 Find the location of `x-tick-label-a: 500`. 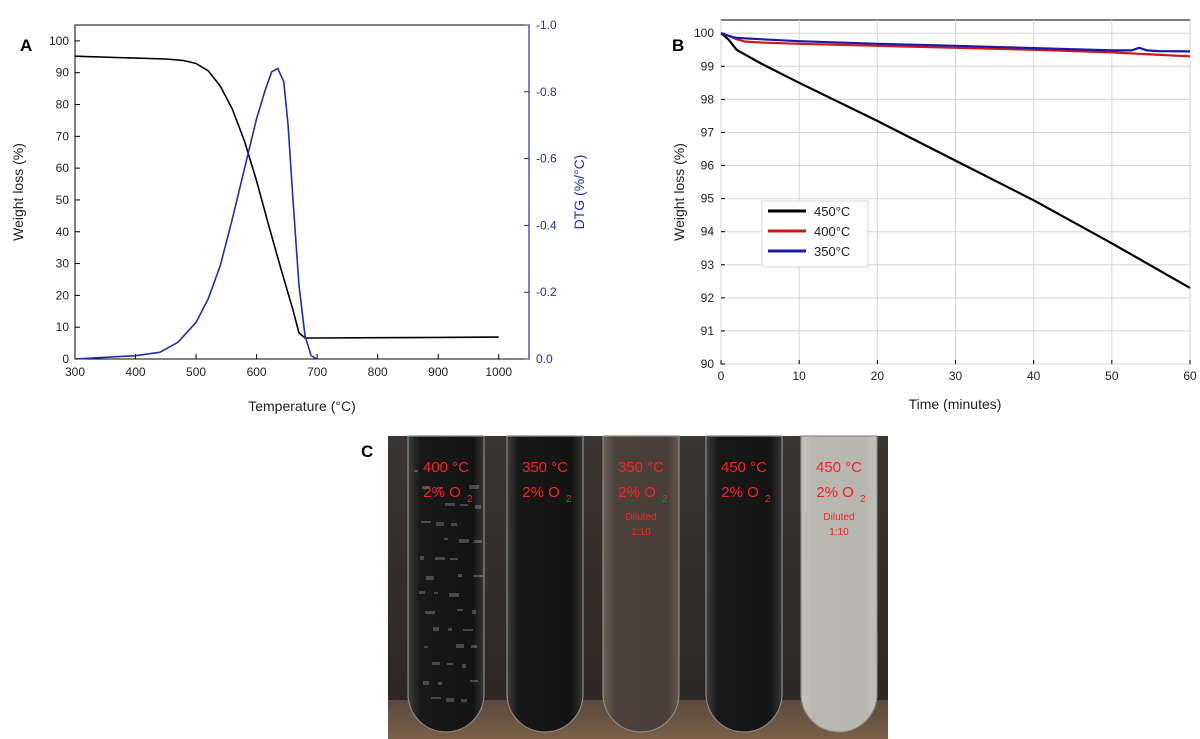

x-tick-label-a: 500 is located at coordinates (196, 372).